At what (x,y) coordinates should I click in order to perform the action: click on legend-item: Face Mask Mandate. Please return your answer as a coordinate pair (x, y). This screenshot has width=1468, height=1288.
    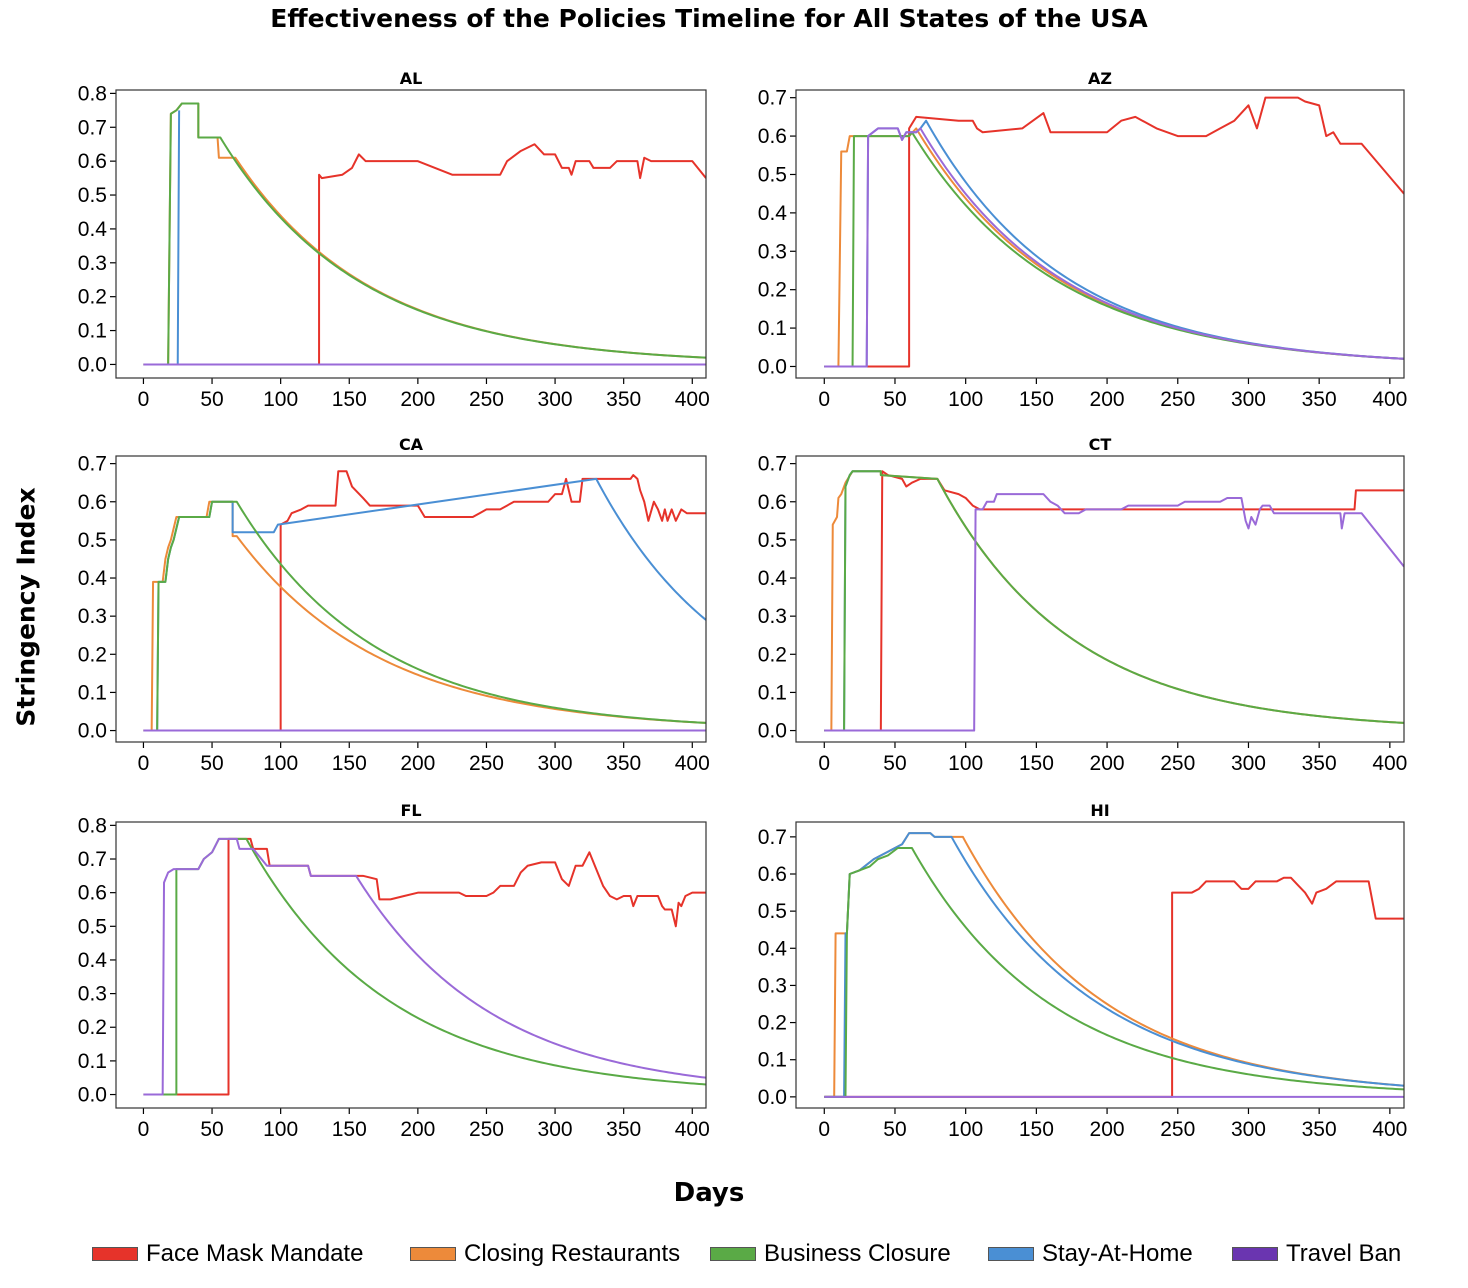
    Looking at the image, I should click on (227, 1254).